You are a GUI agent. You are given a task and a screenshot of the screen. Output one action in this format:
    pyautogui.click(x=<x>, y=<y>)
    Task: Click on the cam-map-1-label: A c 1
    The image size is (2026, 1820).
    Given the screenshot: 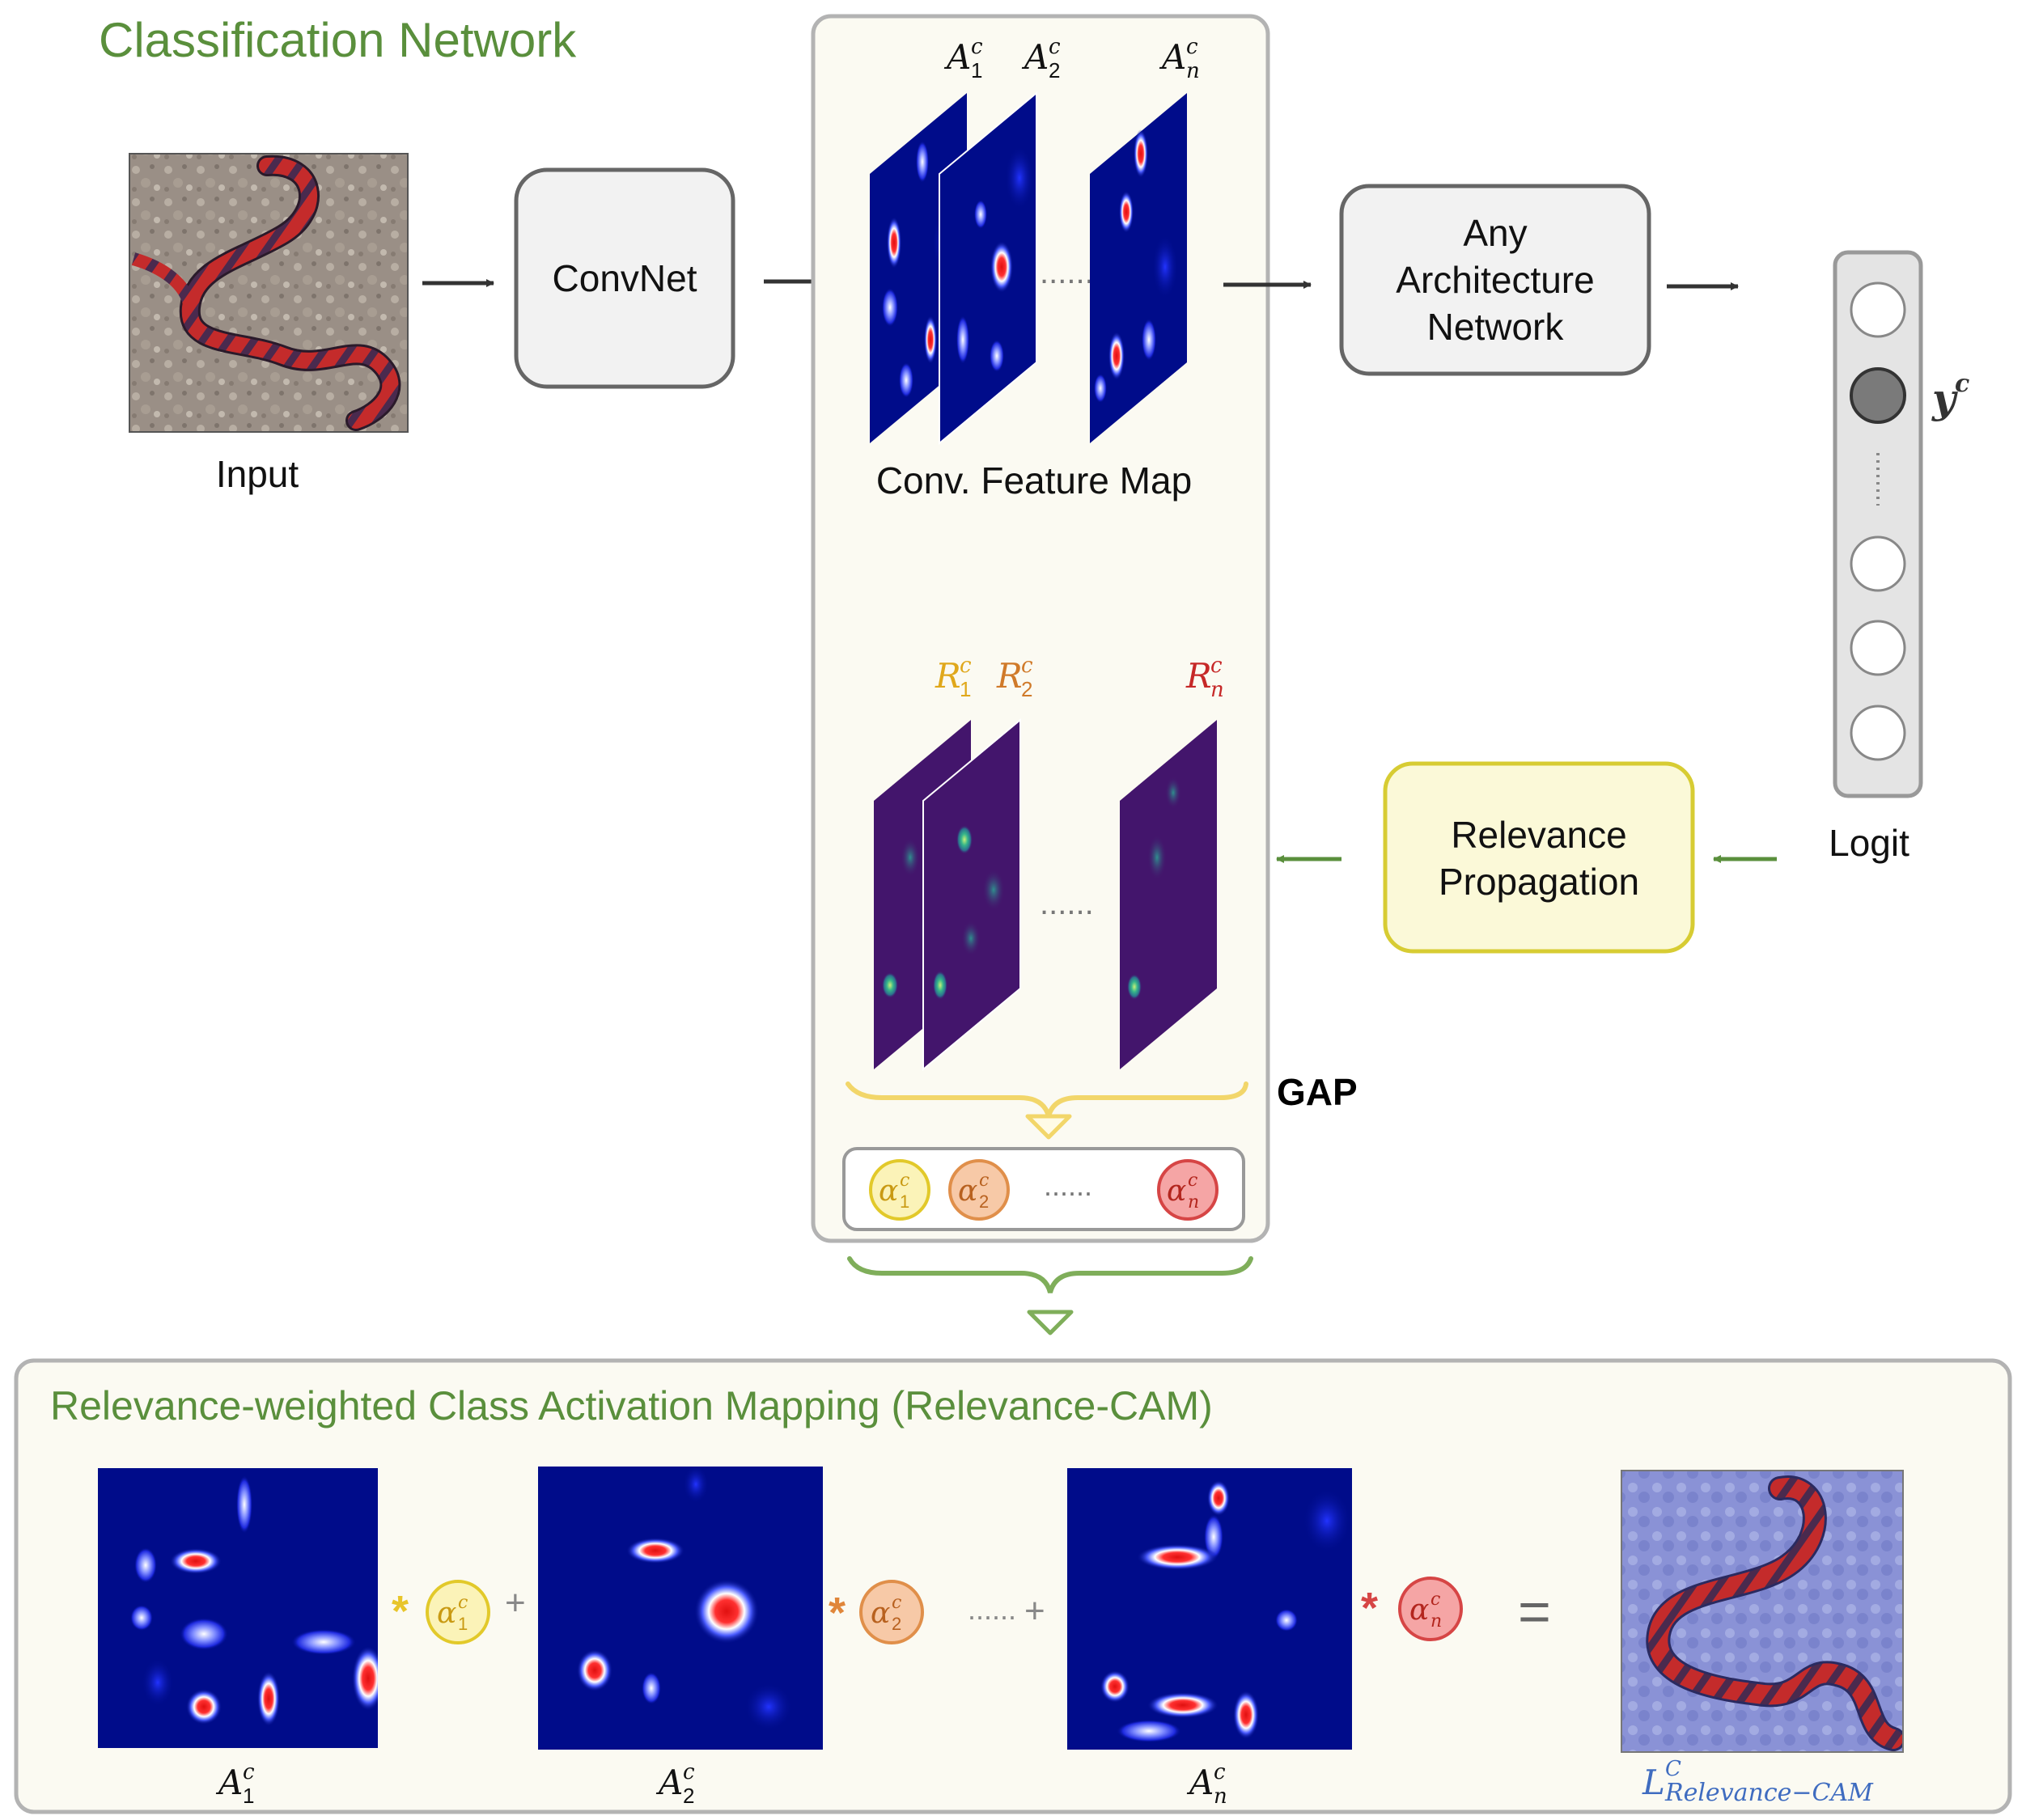 What is the action you would take?
    pyautogui.click(x=235, y=1784)
    